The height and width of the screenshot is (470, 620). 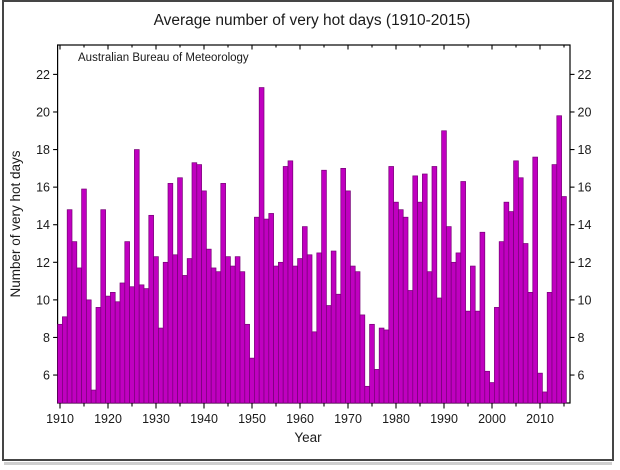 I want to click on bar-1919, so click(x=103, y=306).